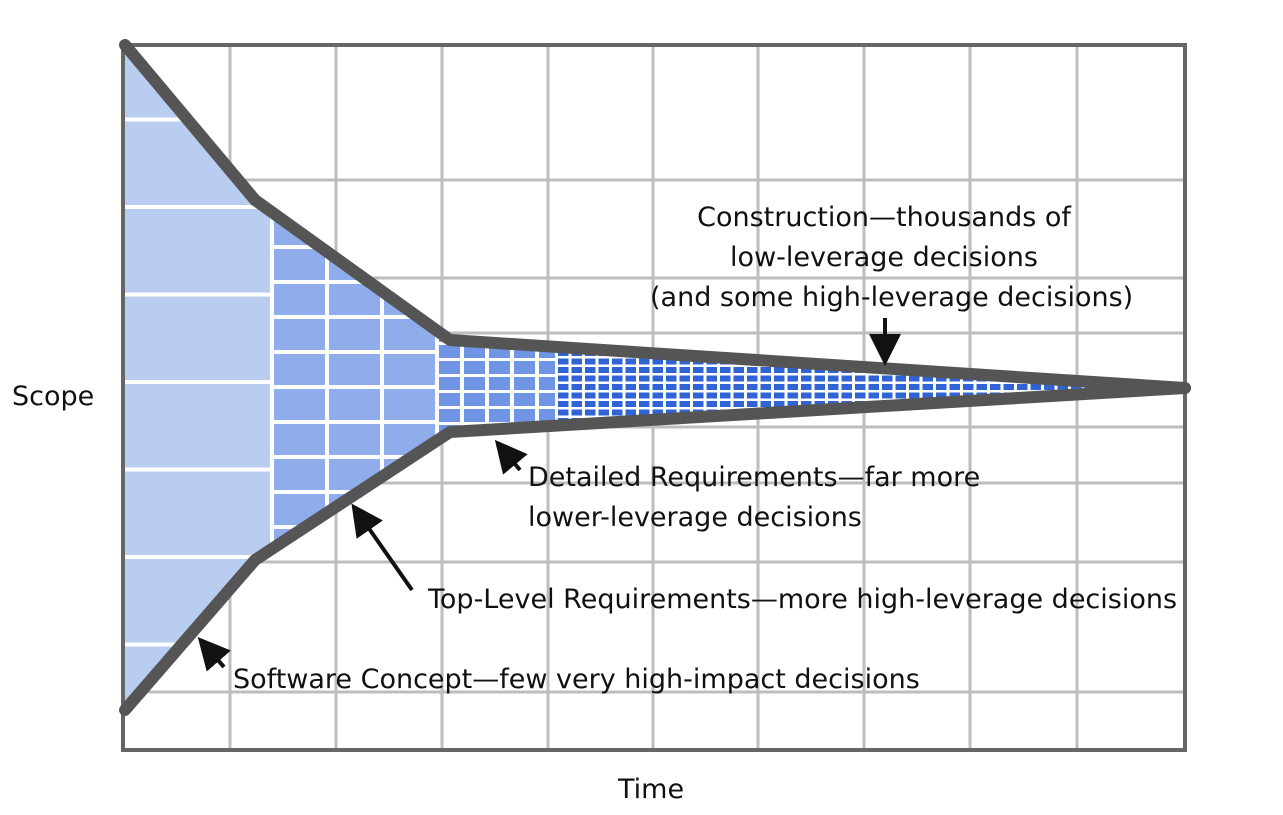  Describe the element at coordinates (651, 789) in the screenshot. I see `x-axis-label: Time` at that location.